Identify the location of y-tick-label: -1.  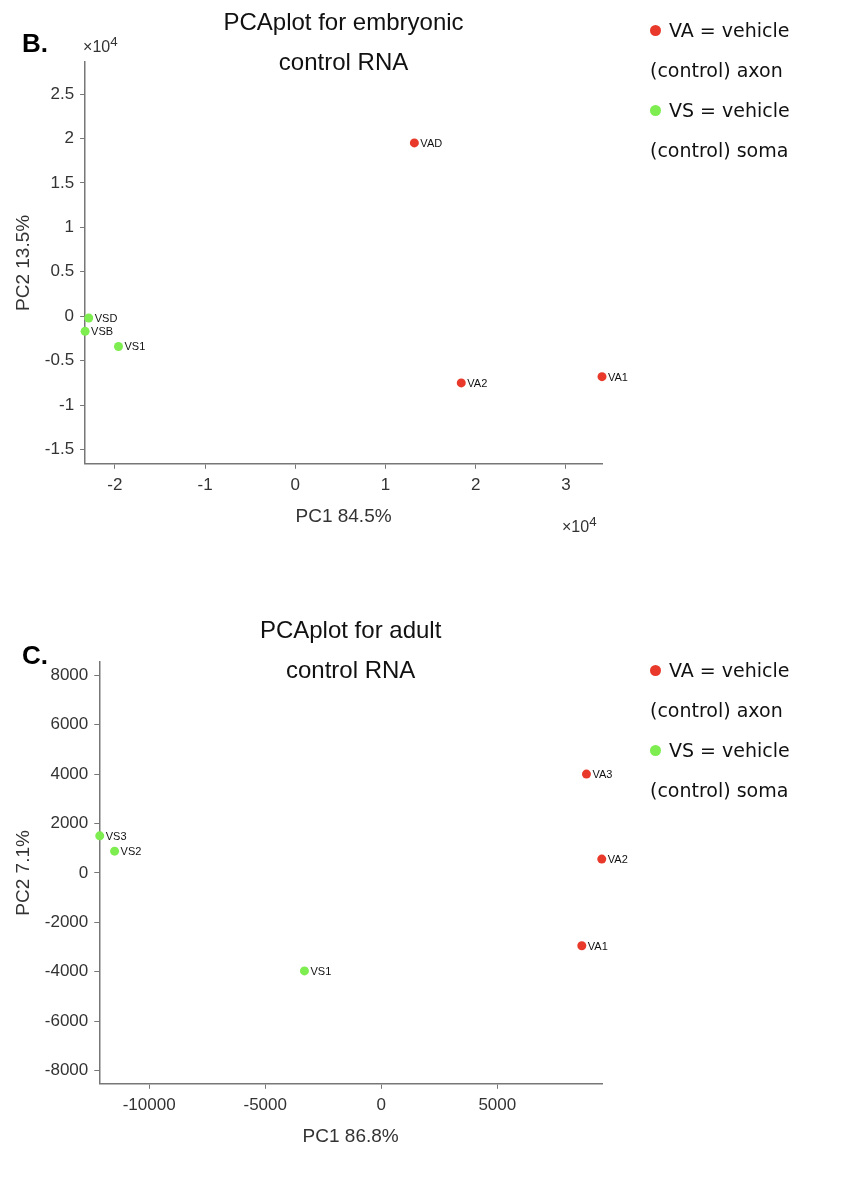
(66, 404).